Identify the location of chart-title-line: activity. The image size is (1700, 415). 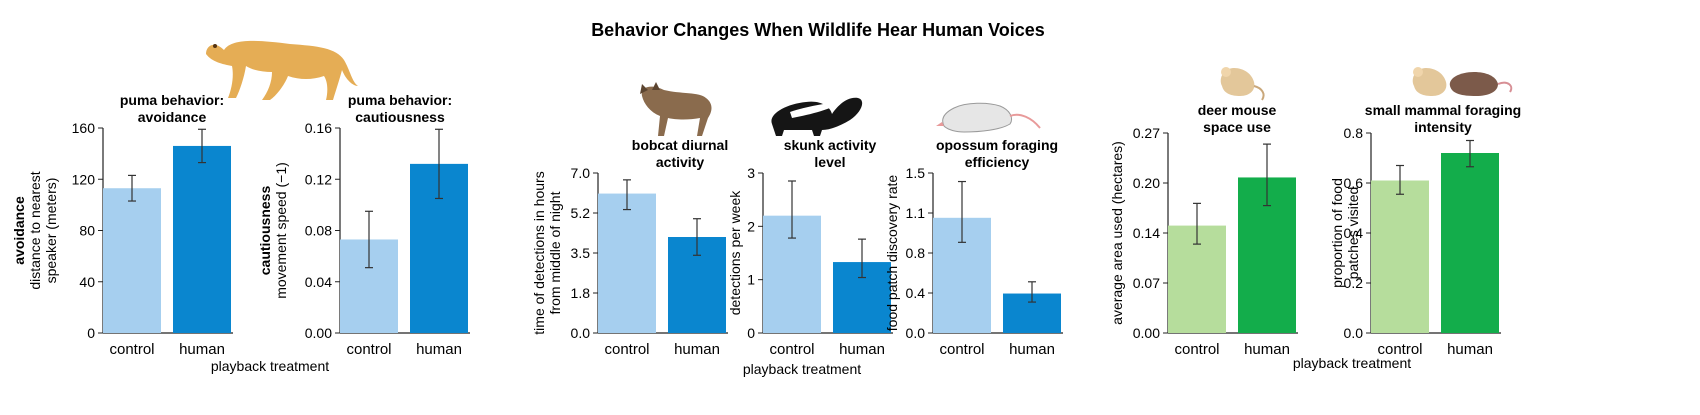
(680, 162).